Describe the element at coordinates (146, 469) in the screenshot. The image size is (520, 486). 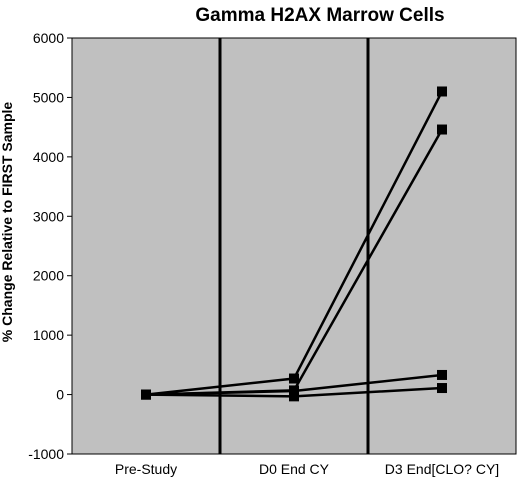
I see `x-category-label: Pre-Study` at that location.